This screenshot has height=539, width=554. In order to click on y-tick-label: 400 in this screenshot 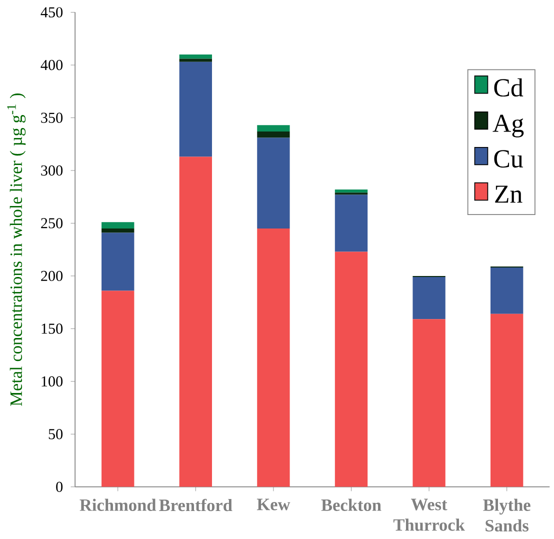, I will do `click(51, 65)`.